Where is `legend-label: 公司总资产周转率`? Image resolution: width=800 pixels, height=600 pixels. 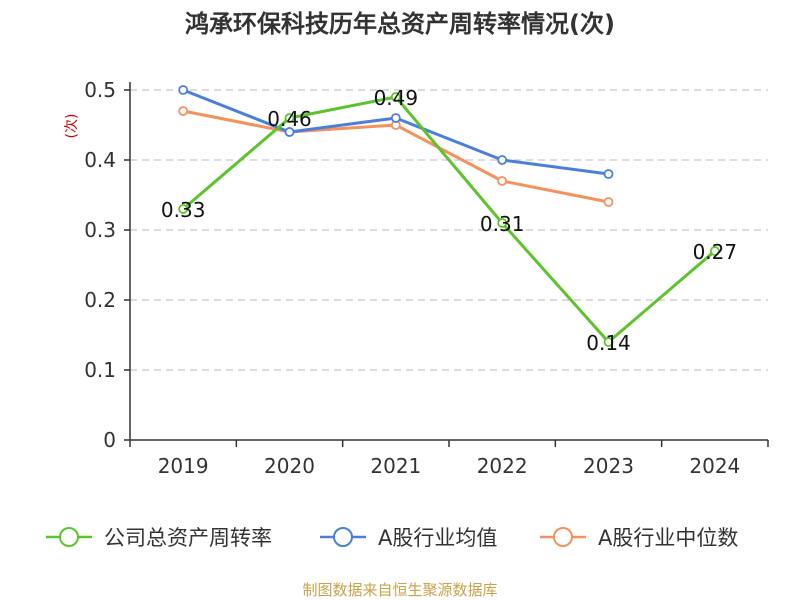
legend-label: 公司总资产周转率 is located at coordinates (188, 538).